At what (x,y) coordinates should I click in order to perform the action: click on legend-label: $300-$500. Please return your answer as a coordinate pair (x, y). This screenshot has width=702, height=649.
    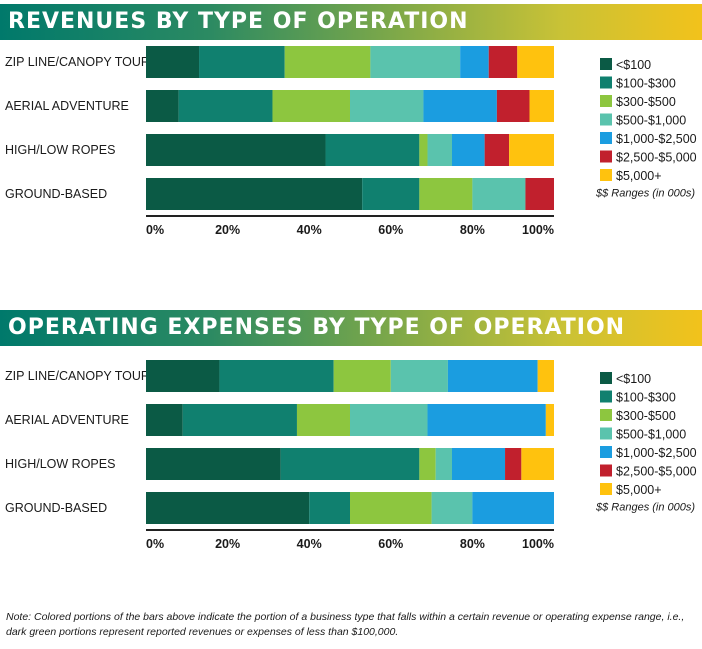
    Looking at the image, I should click on (646, 416).